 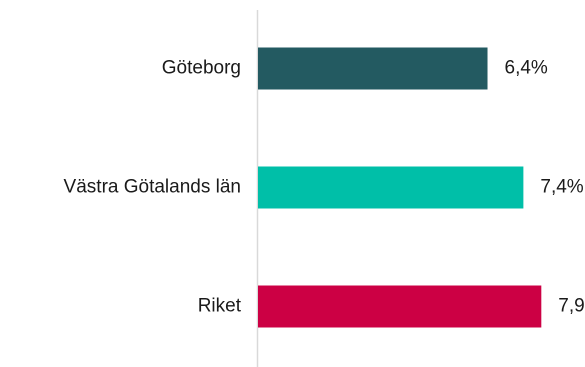 I want to click on value-labels: 6,4% 7,4% 7,9%, so click(x=545, y=187).